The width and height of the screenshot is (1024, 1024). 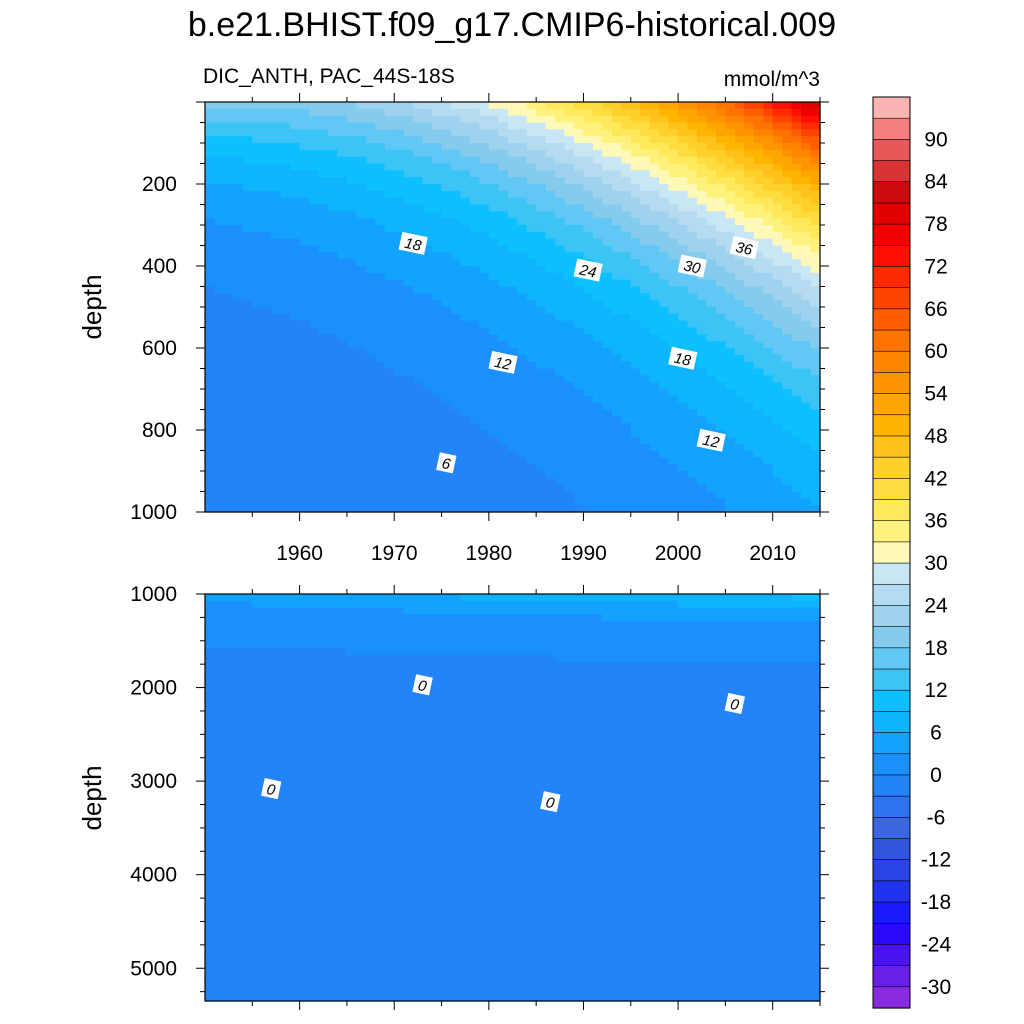 What do you see at coordinates (92, 797) in the screenshot?
I see `bottom-panel-y-axis-label: depth` at bounding box center [92, 797].